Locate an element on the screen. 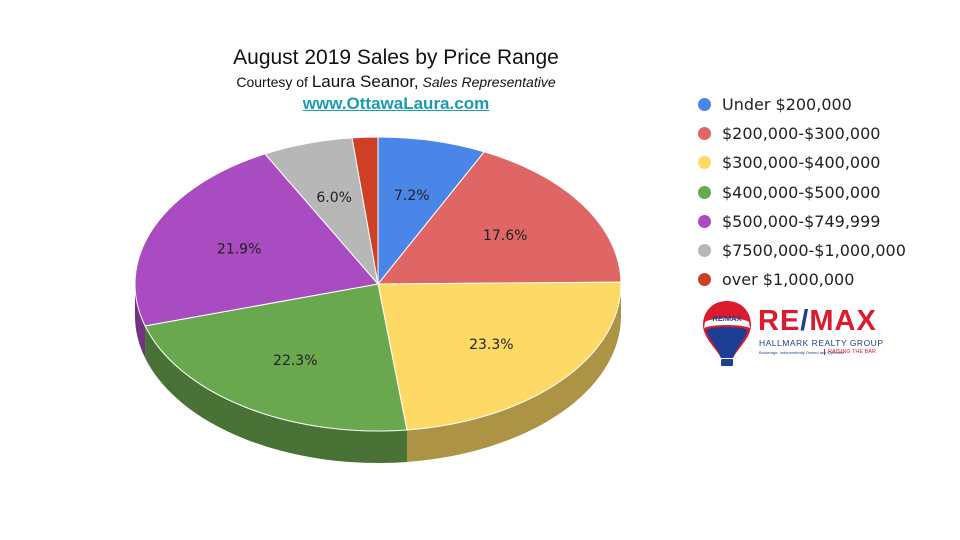  legend-label: $400,000-$500,000 is located at coordinates (801, 192).